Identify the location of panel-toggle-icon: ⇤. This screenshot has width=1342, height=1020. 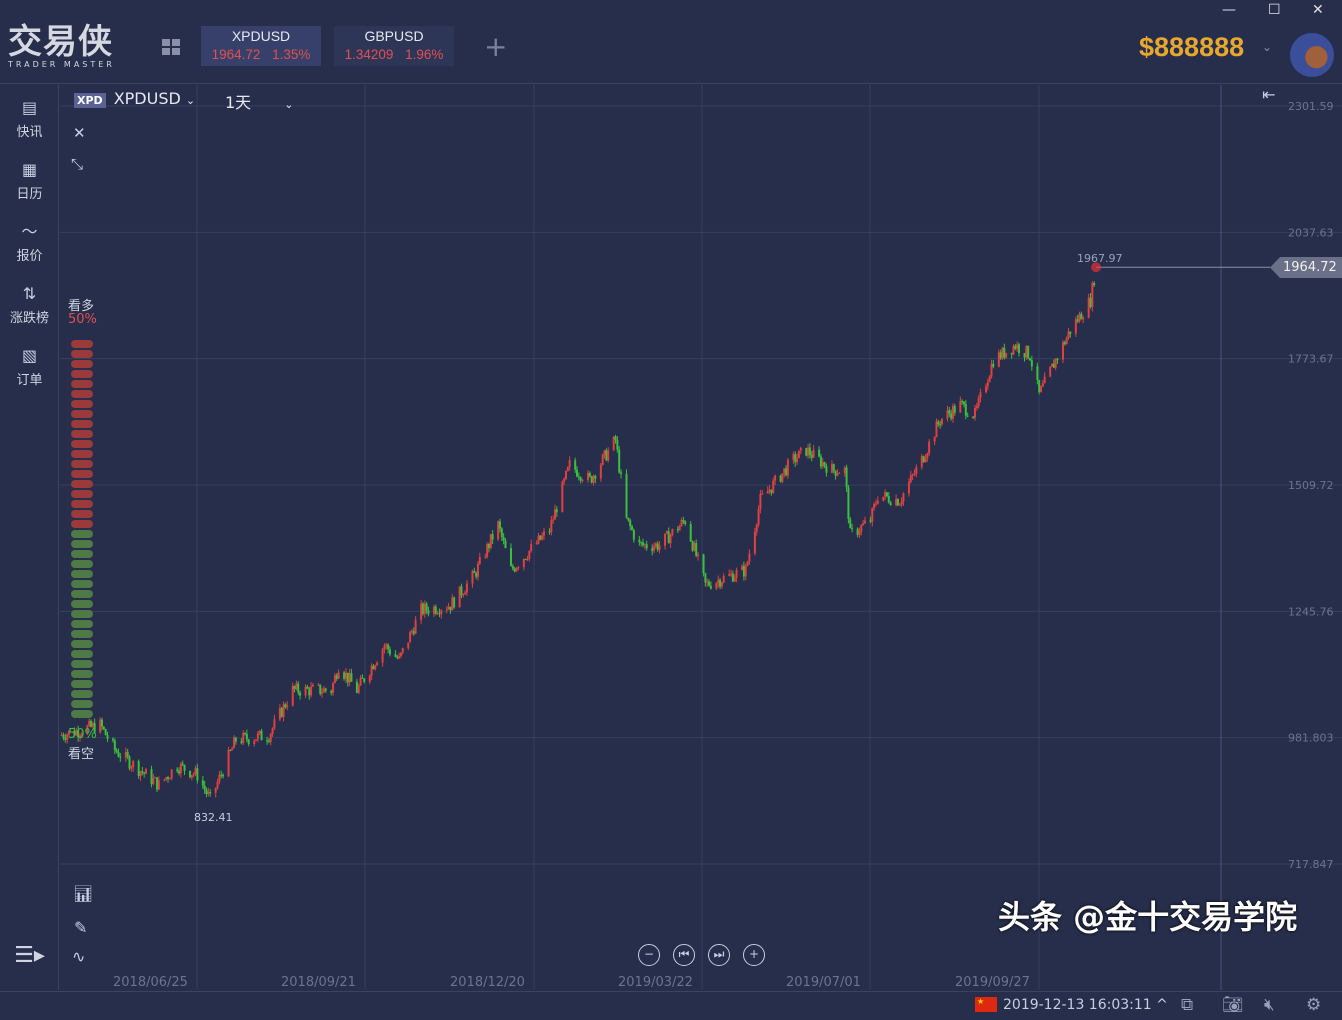
(1269, 94).